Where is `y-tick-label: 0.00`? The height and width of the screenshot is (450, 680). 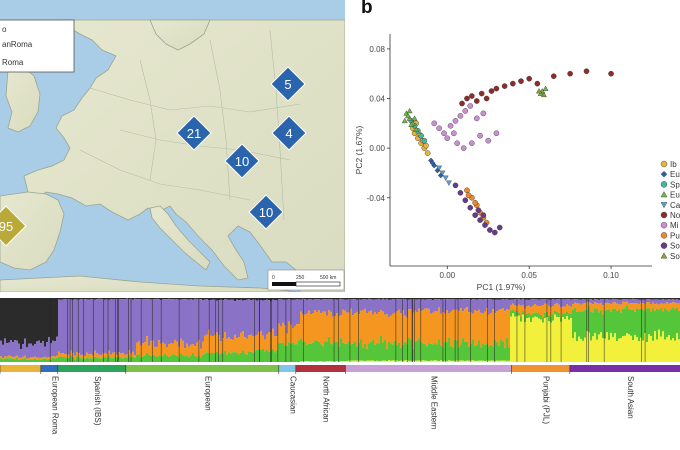
y-tick-label: 0.00 is located at coordinates (377, 148).